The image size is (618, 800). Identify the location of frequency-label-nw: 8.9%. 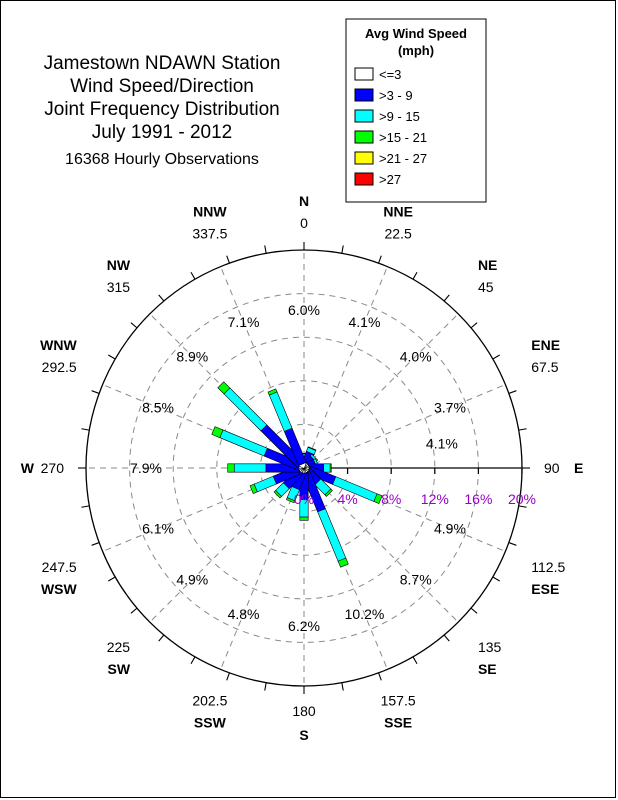
(192, 356).